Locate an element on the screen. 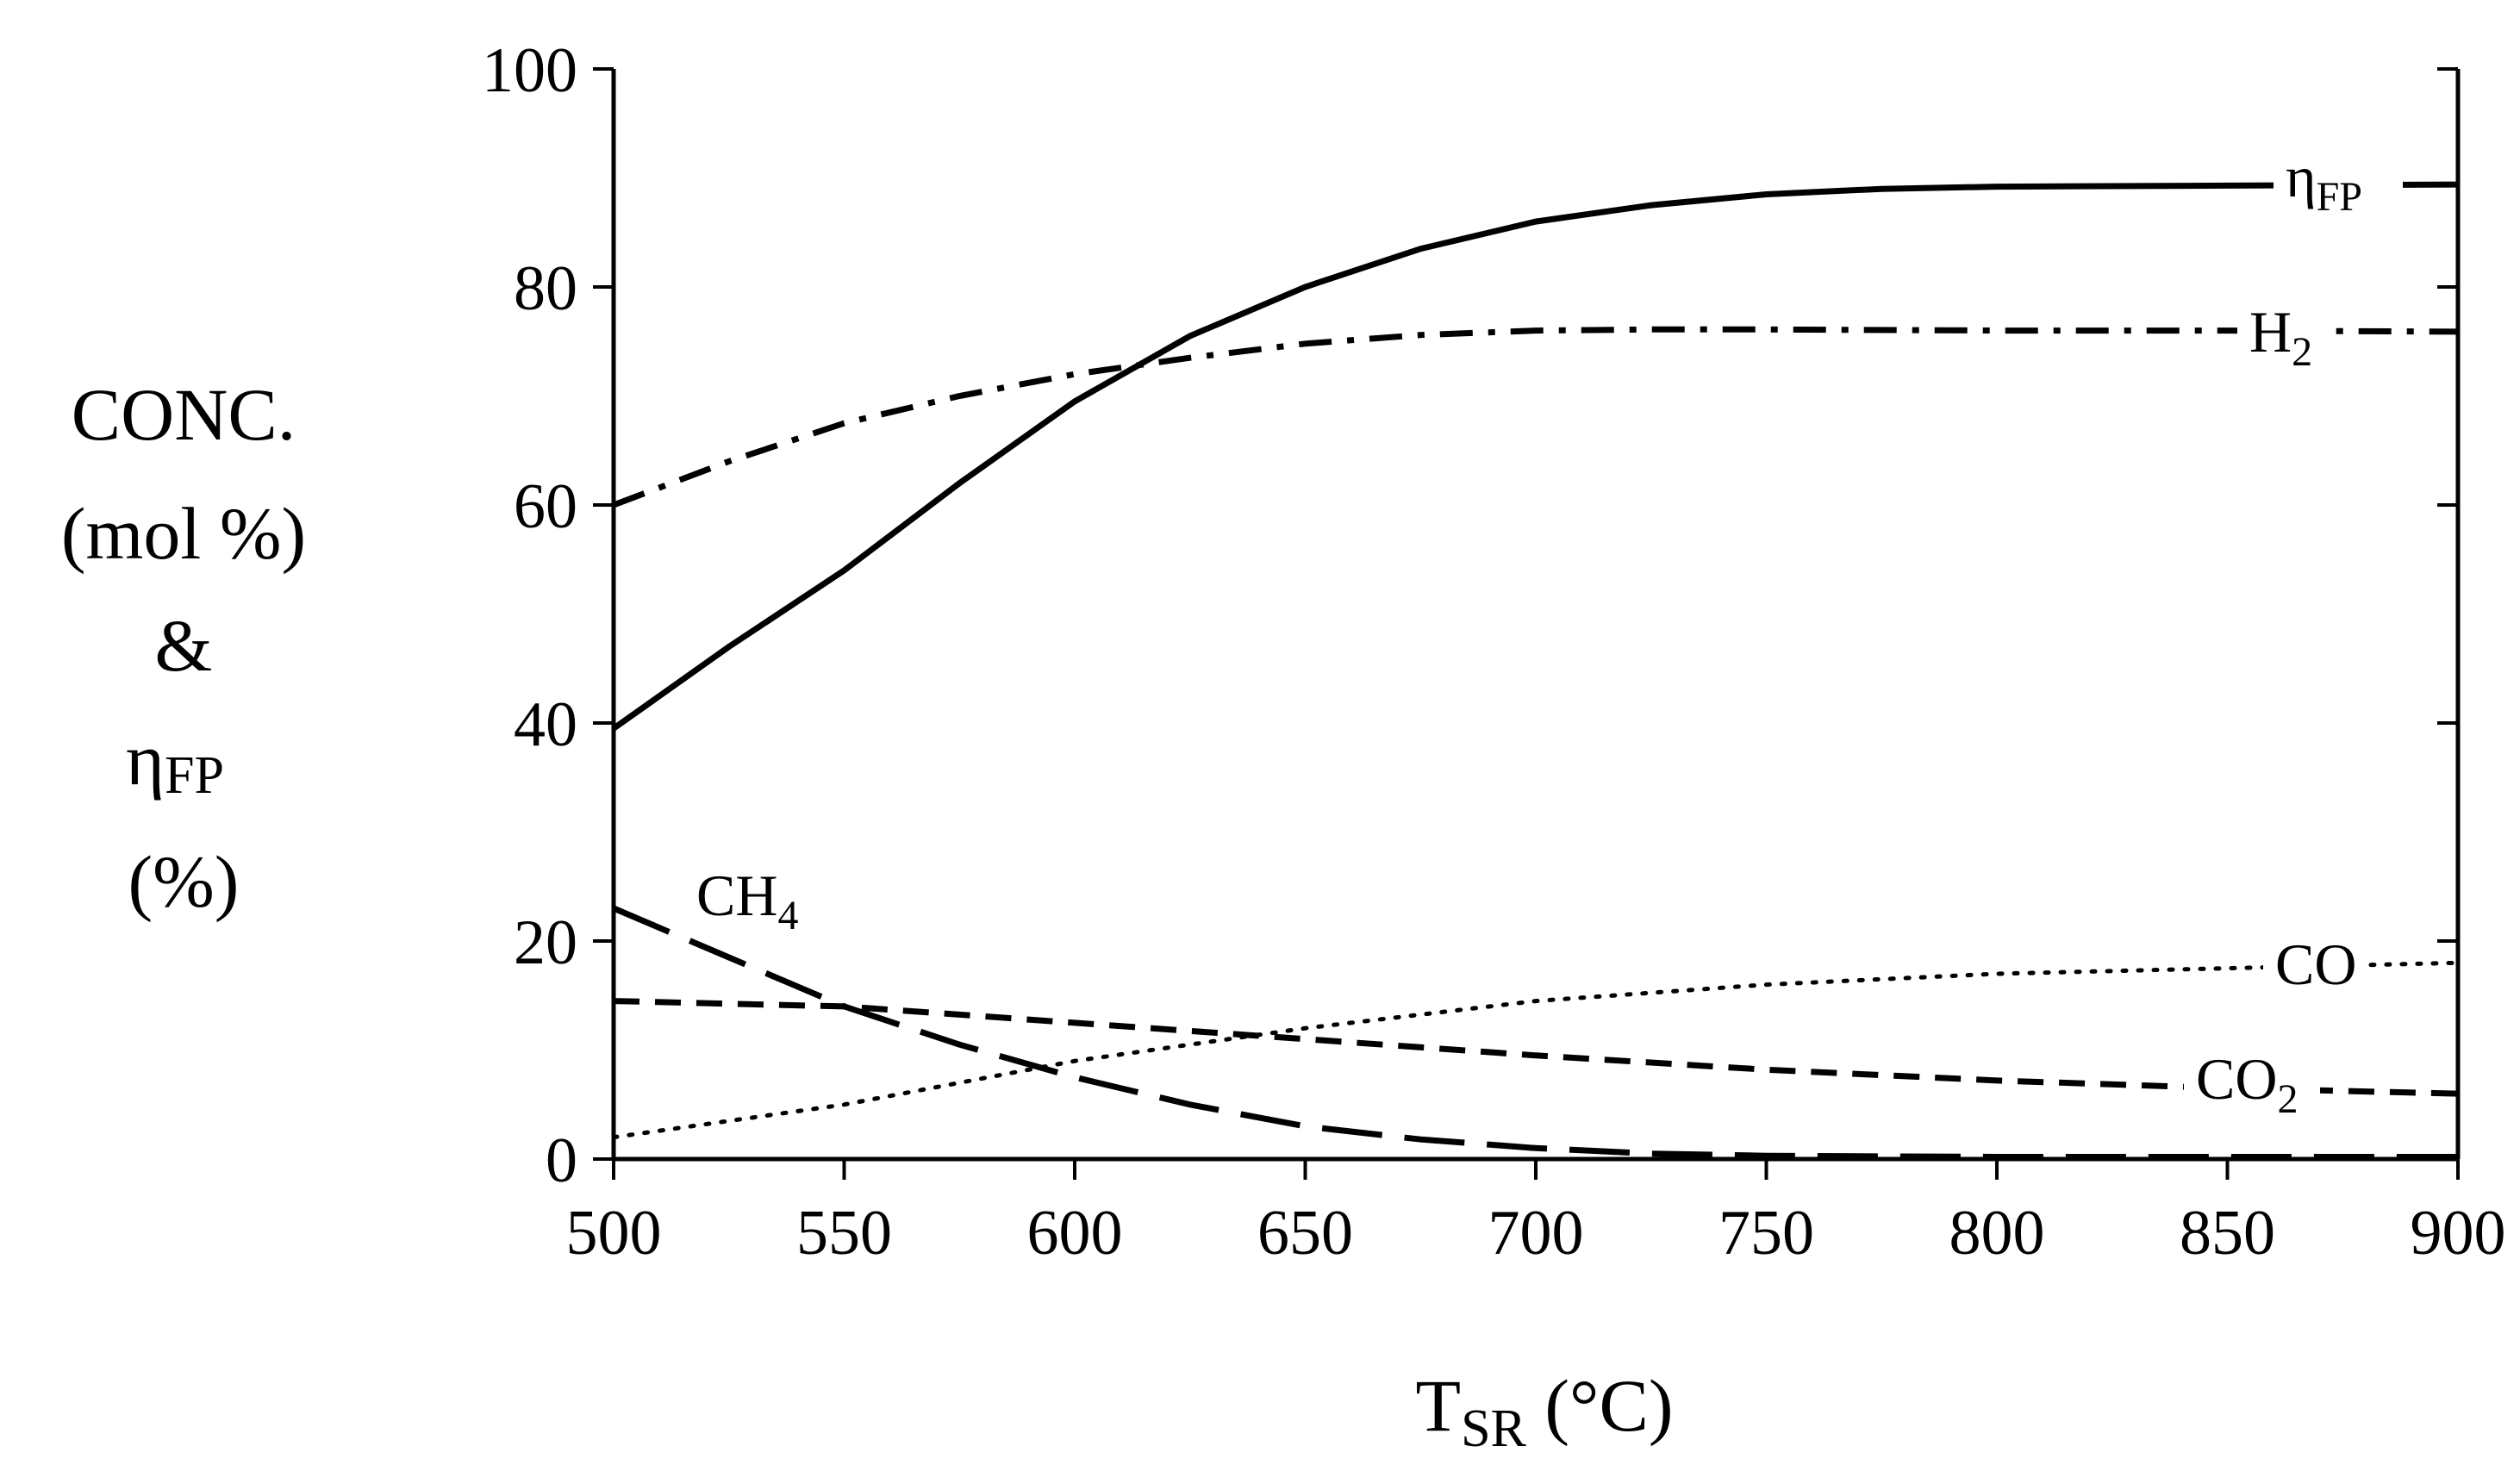  y-axis-title-line: & is located at coordinates (184, 645).